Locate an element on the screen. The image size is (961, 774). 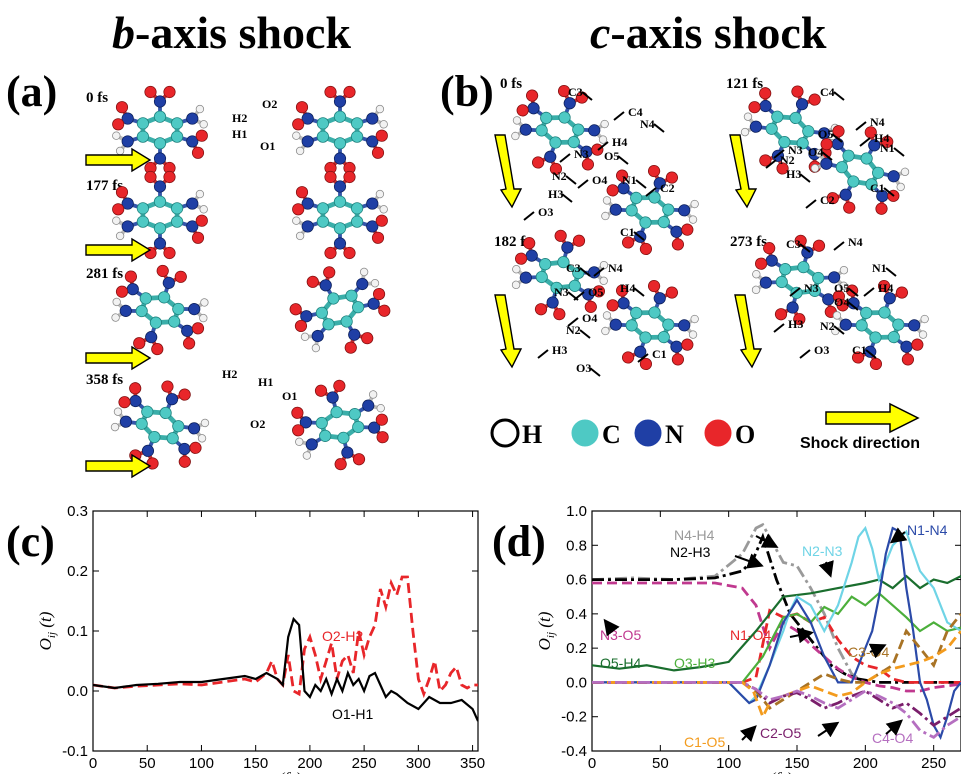
x-tick-label: 250 is located at coordinates (364, 763).